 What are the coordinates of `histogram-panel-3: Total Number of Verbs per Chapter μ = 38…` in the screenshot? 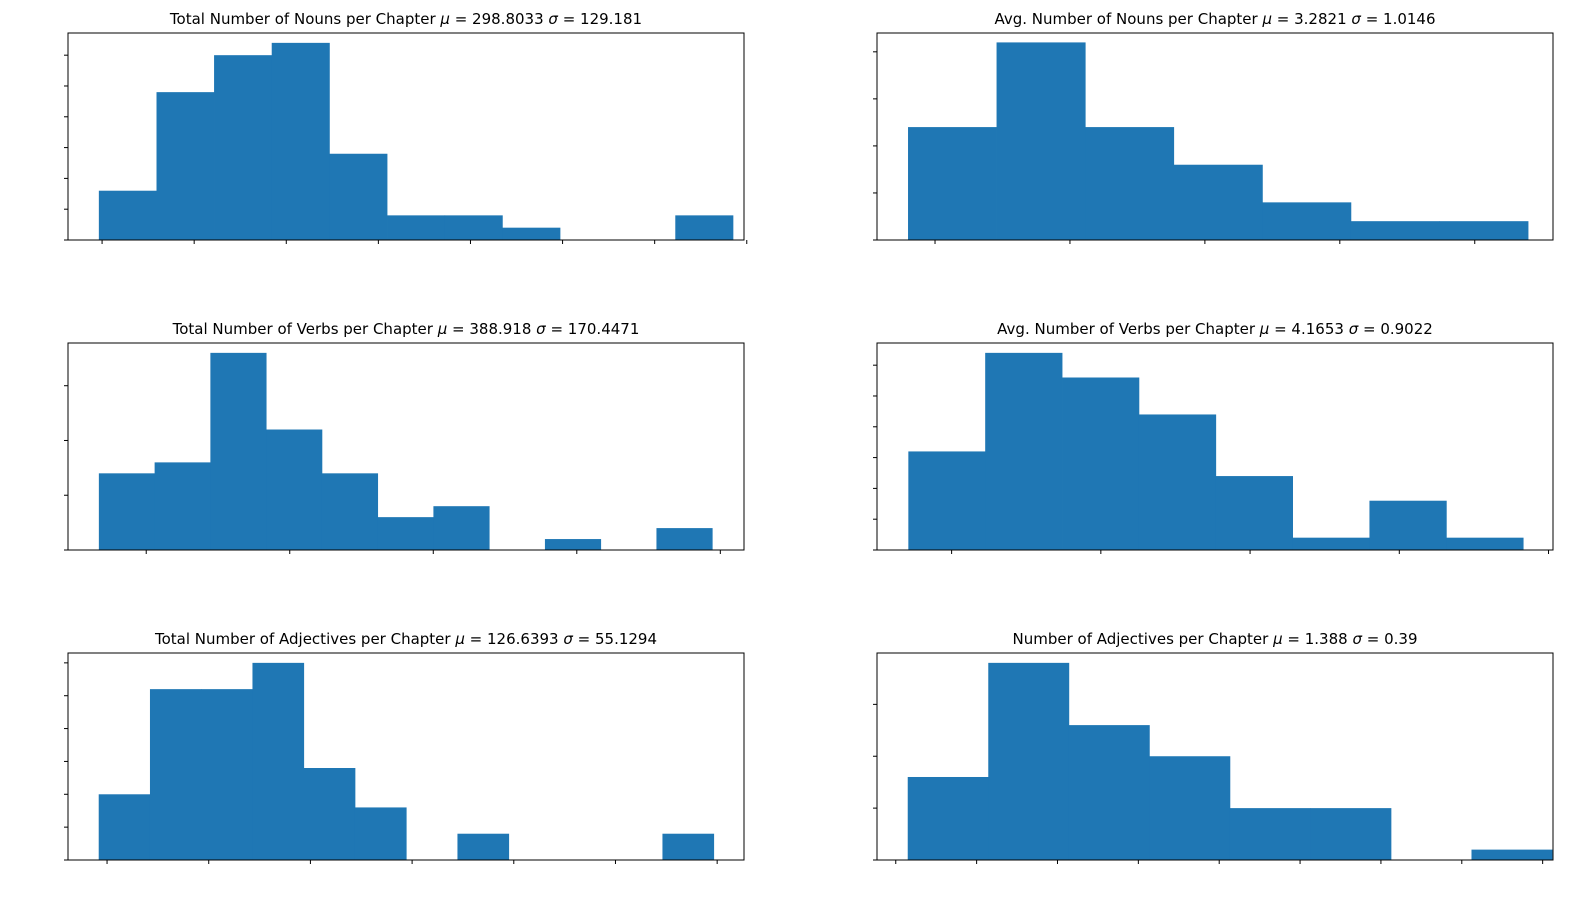 It's located at (404, 437).